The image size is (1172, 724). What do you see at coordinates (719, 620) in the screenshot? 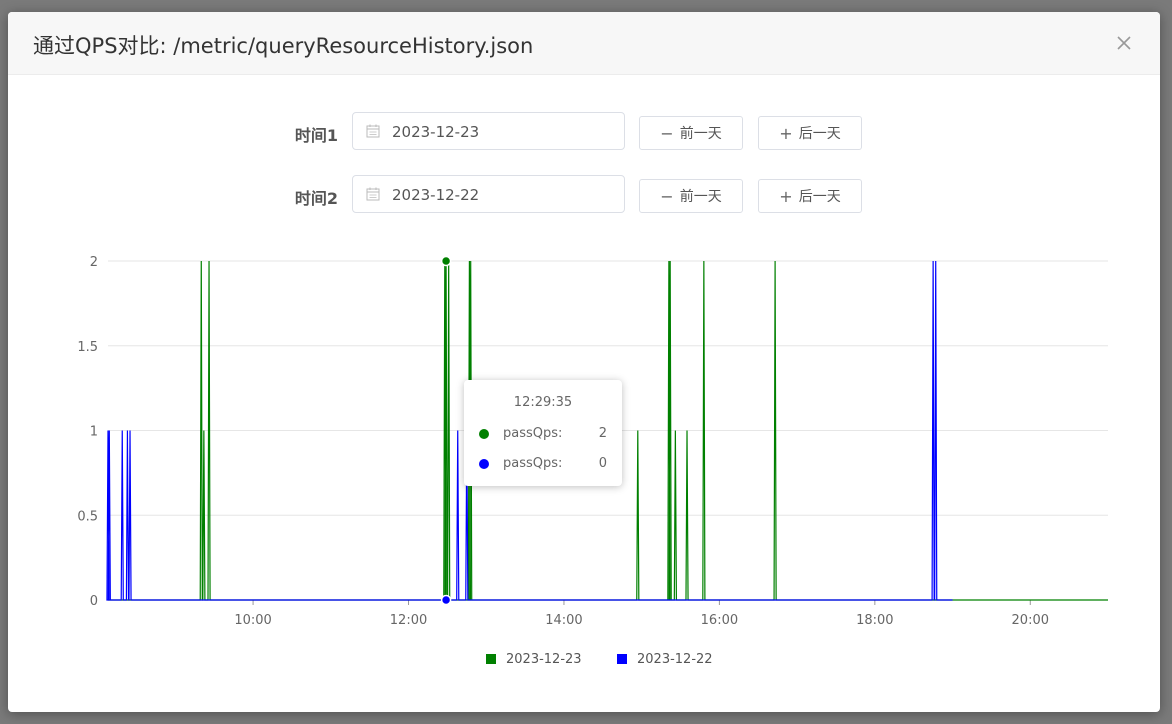
I see `x-tick-label: 16:00` at bounding box center [719, 620].